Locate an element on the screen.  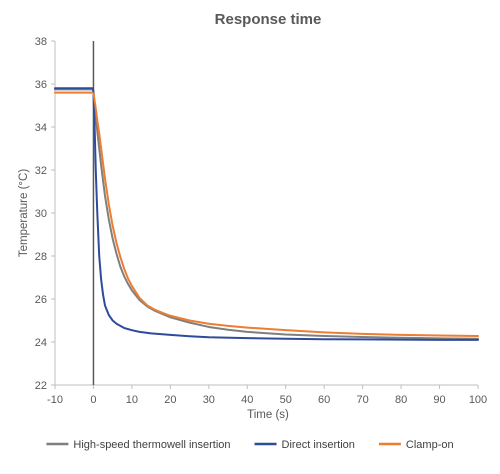
y-axis-title: Temperature (°C) is located at coordinates (24, 213).